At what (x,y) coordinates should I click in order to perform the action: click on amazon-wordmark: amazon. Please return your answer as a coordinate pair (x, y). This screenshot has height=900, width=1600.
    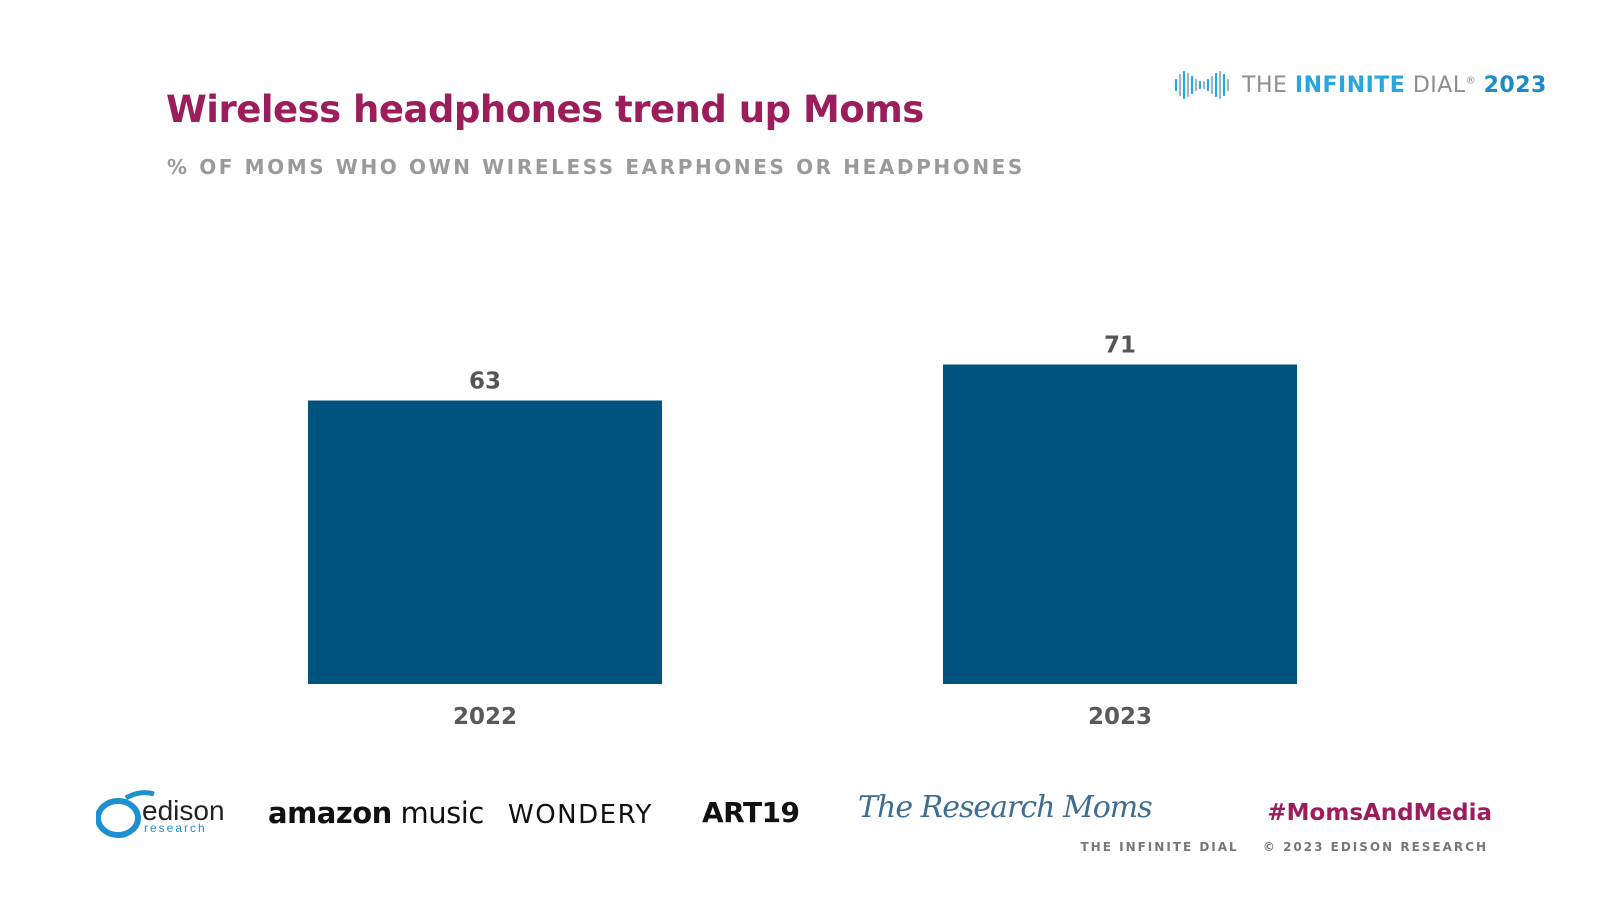
    Looking at the image, I should click on (330, 813).